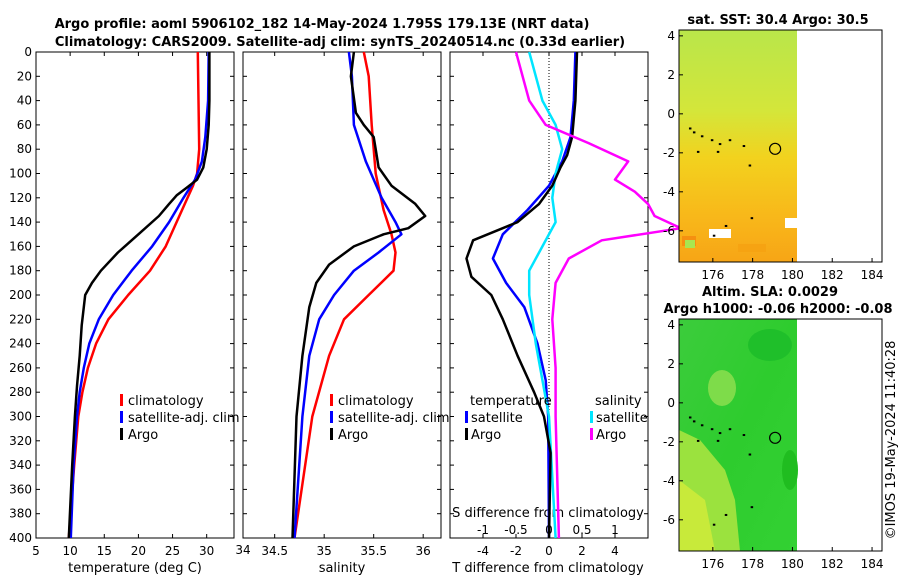 The height and width of the screenshot is (580, 900). Describe the element at coordinates (582, 551) in the screenshot. I see `x-tick-label: 2` at that location.